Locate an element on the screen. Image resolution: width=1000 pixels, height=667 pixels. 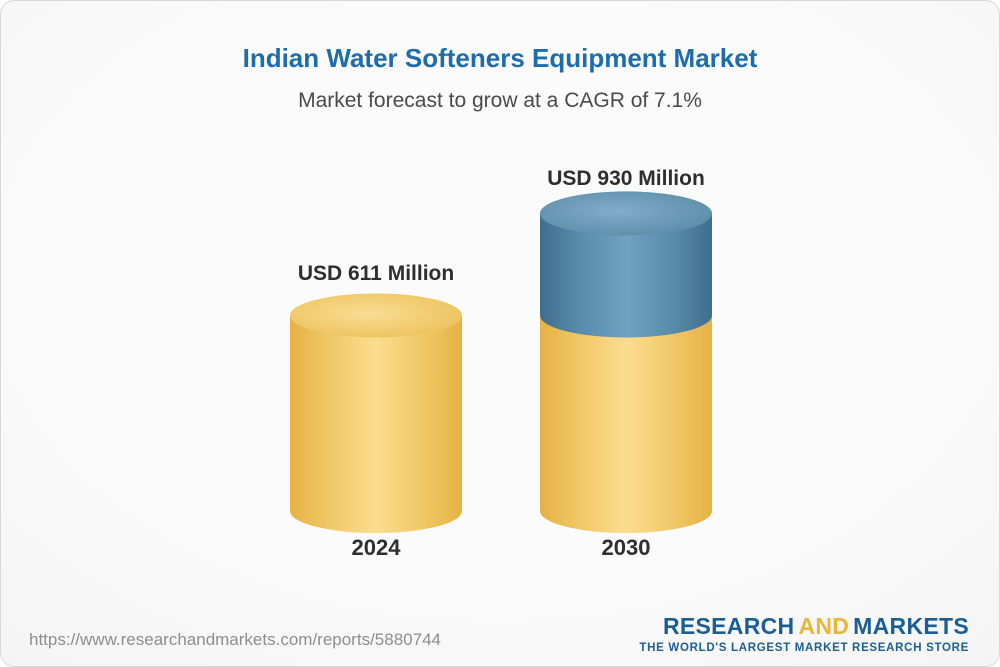
category-label-2030: 2030 is located at coordinates (626, 547).